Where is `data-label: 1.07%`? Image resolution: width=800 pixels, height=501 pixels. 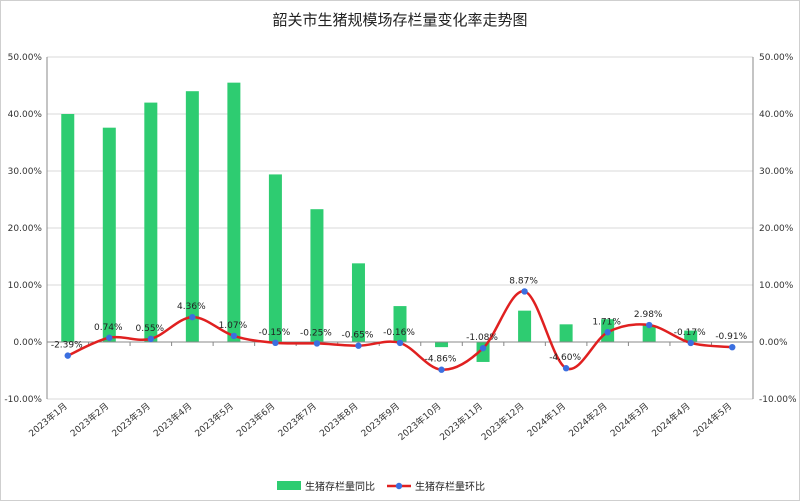 data-label: 1.07% is located at coordinates (233, 326).